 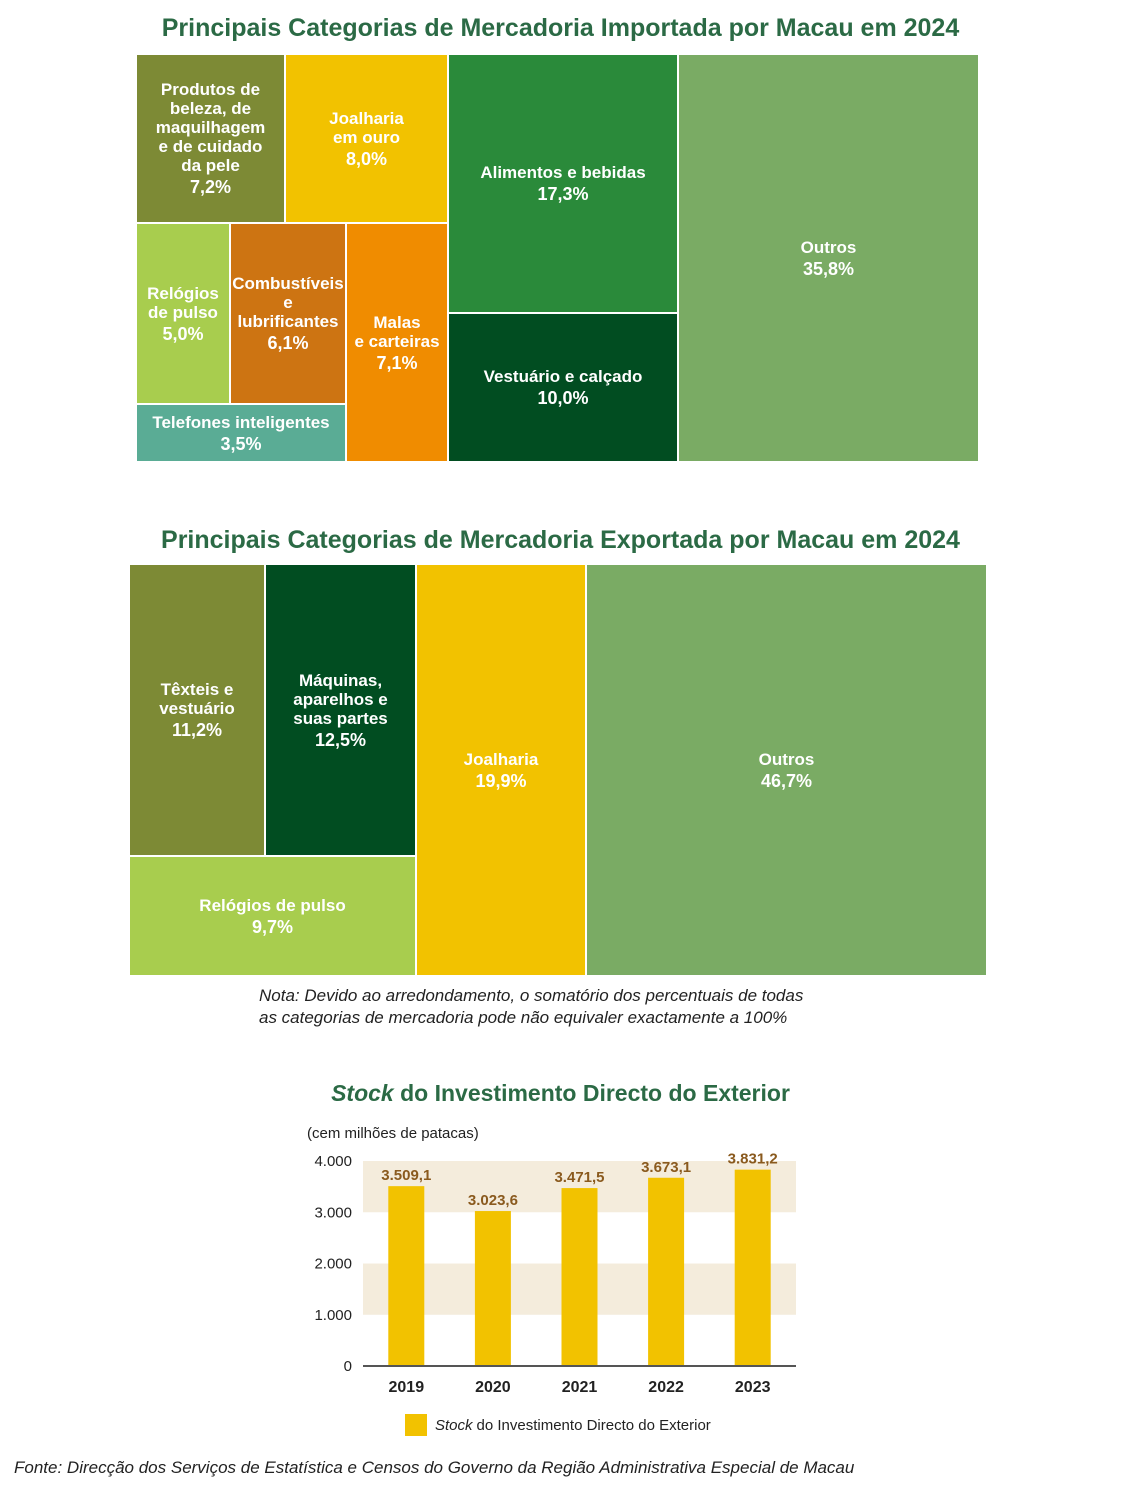 I want to click on bar-value-label: 3.831,2, so click(x=753, y=1159).